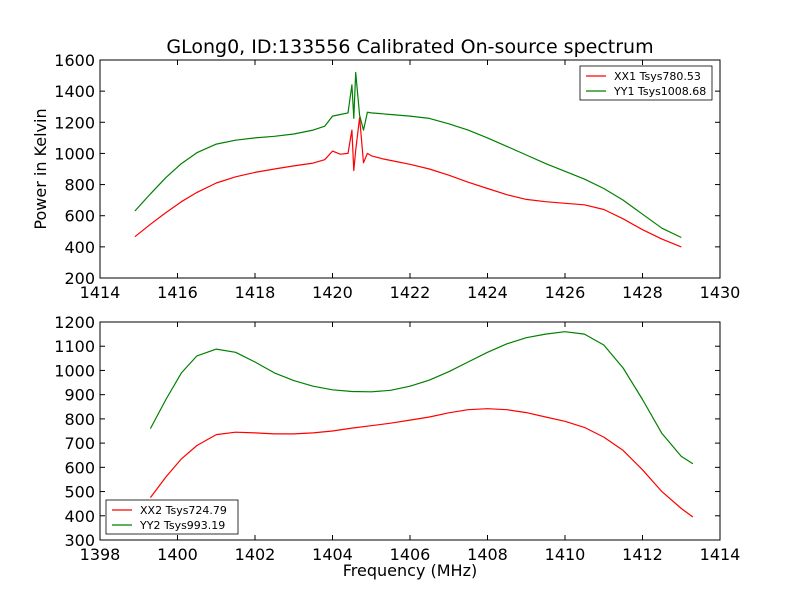 Image resolution: width=800 pixels, height=600 pixels. I want to click on x-tick-label: 1408, so click(487, 554).